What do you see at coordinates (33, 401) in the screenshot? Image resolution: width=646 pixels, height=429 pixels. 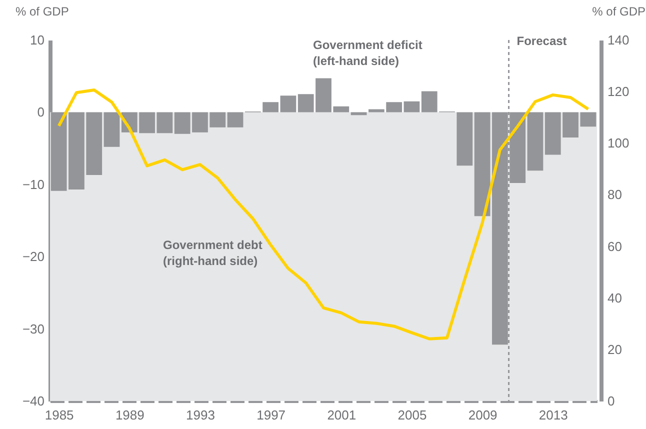 I see `y-tick-label: −40` at bounding box center [33, 401].